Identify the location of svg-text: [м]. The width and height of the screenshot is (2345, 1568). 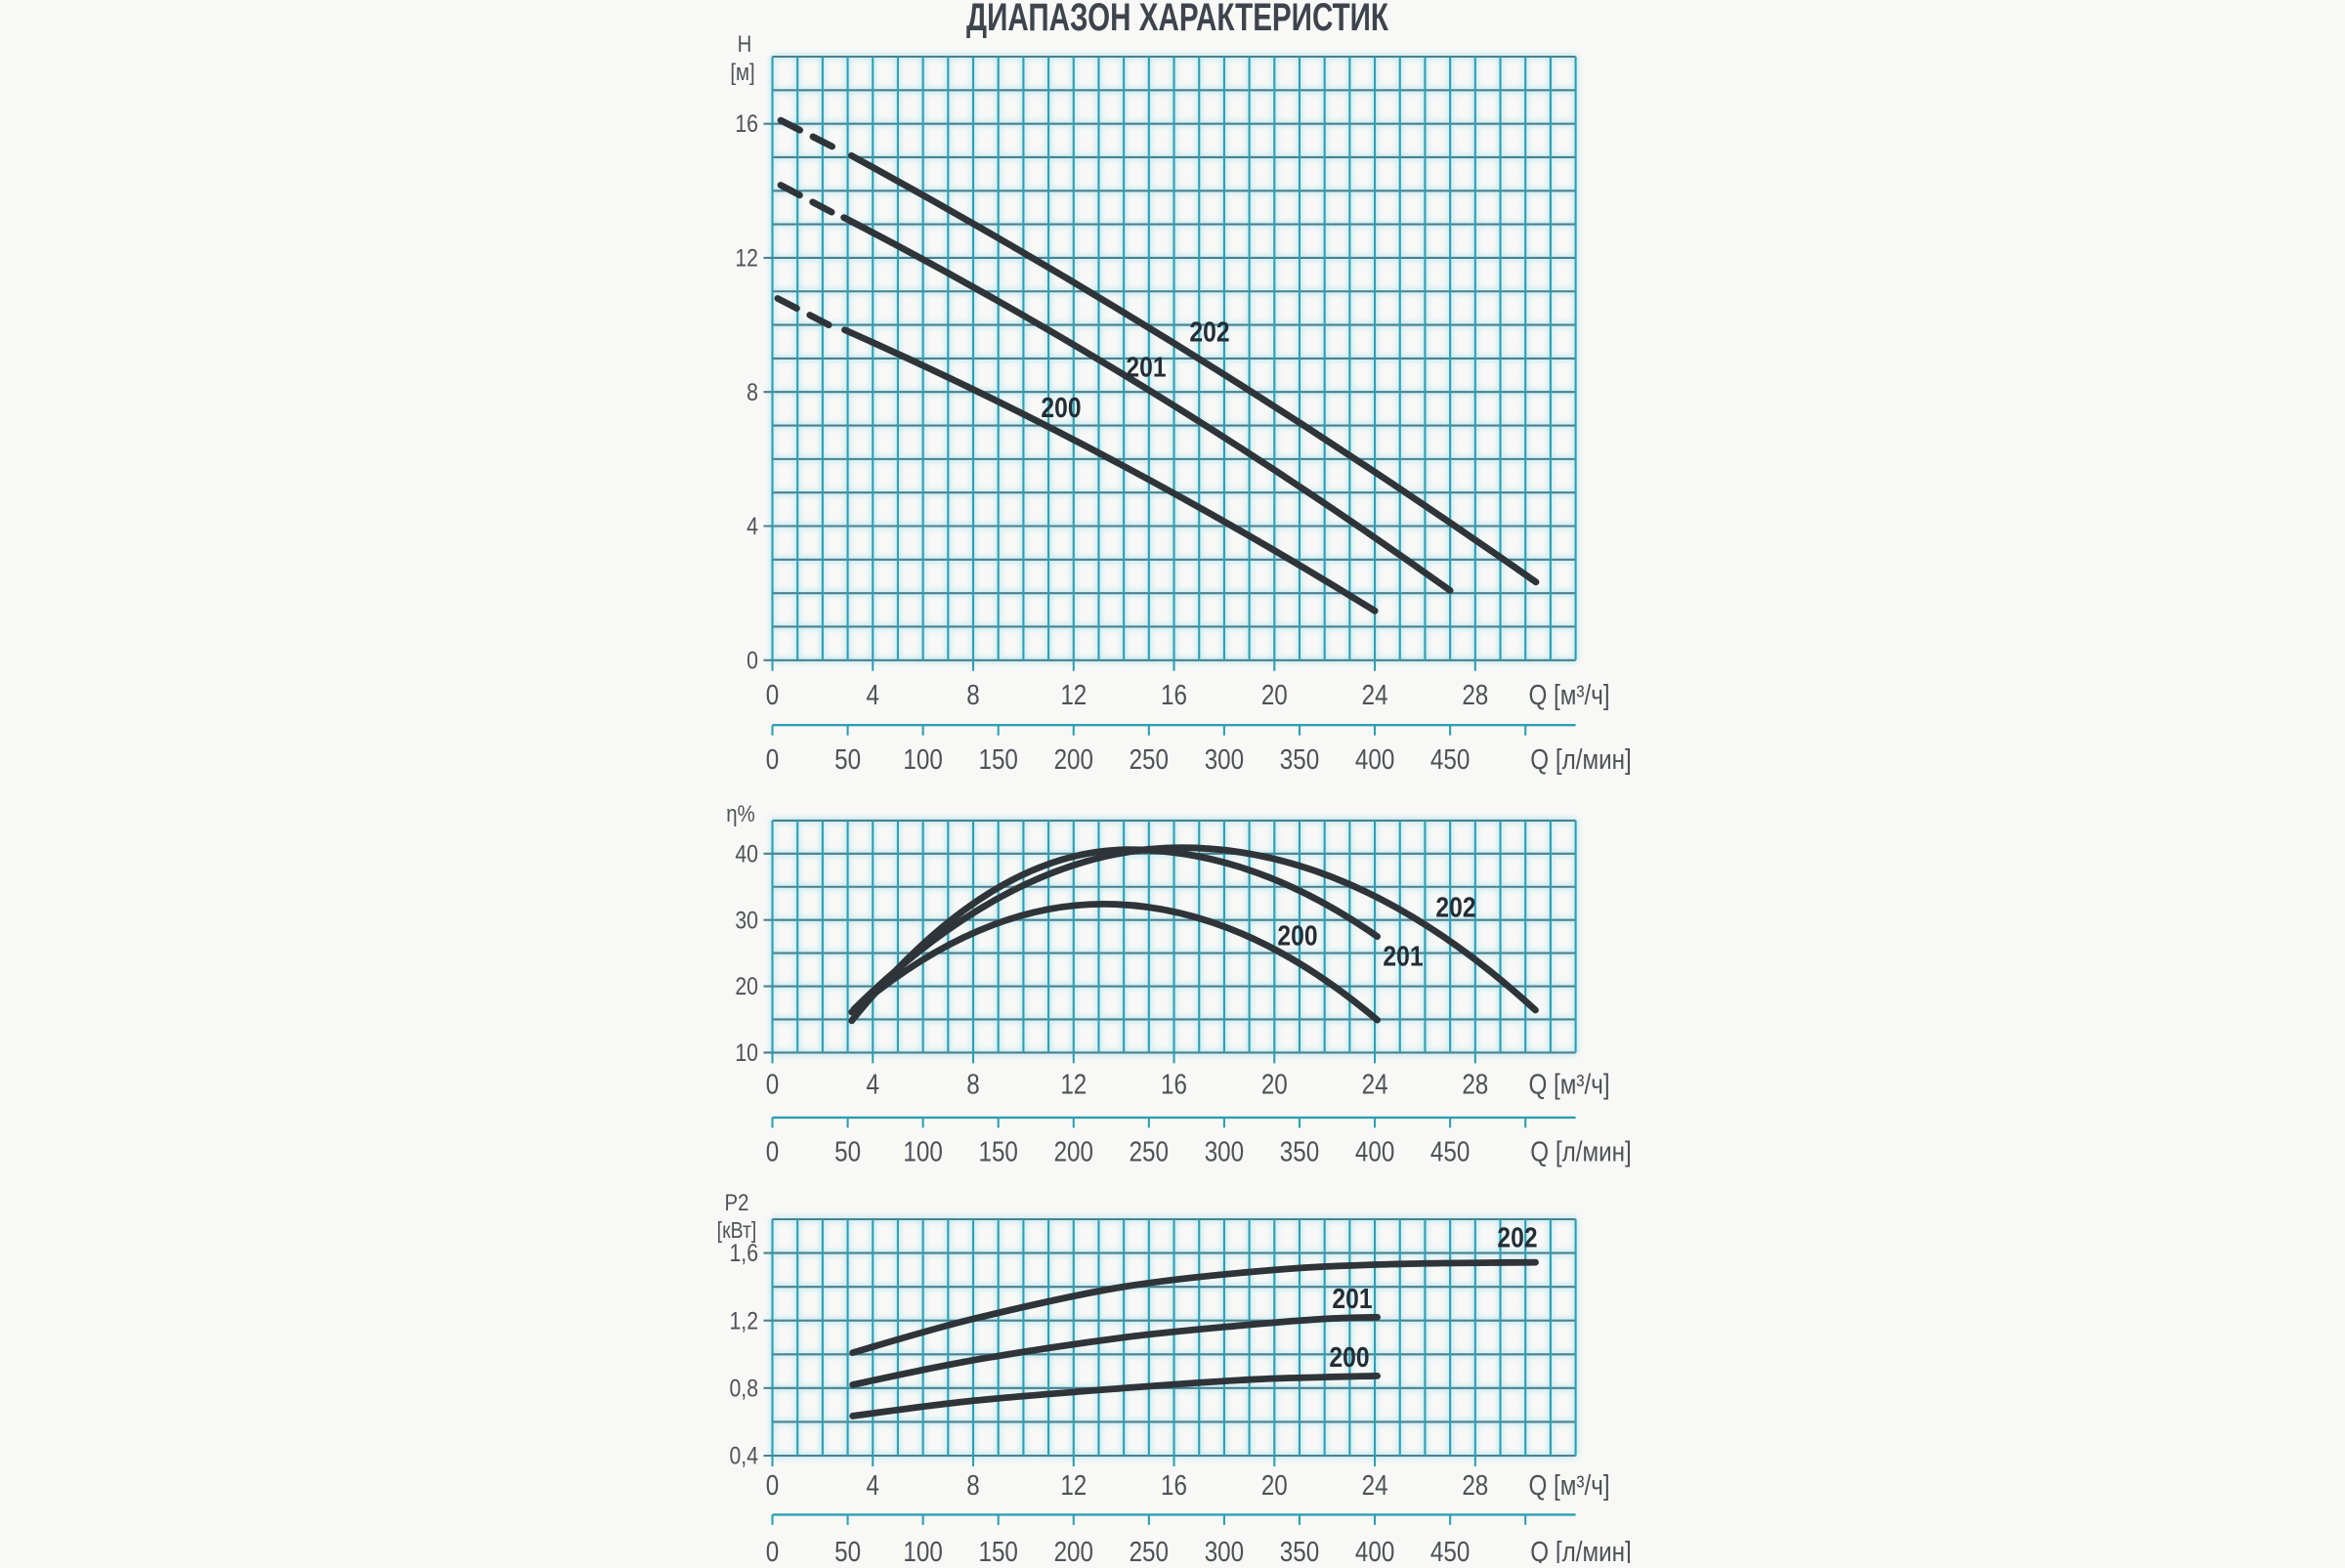
(742, 72).